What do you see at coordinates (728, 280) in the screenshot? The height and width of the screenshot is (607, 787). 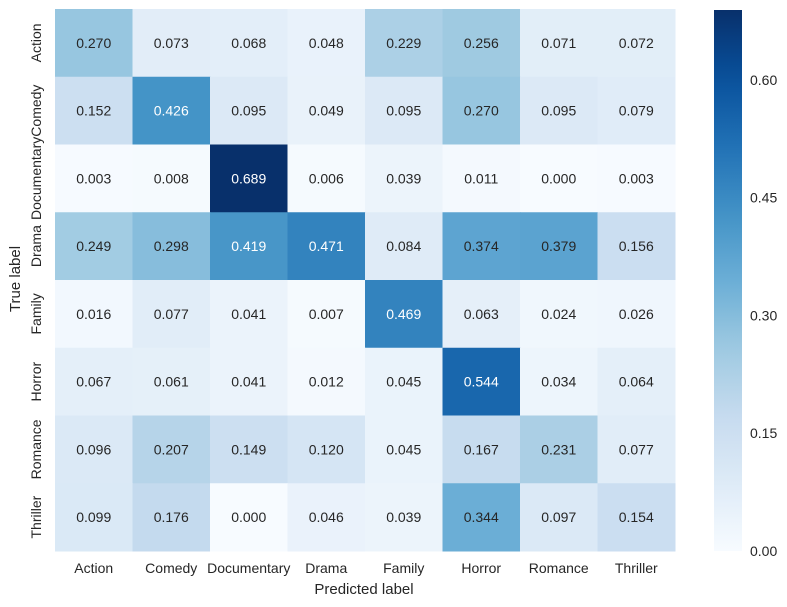 I see `colorbar` at bounding box center [728, 280].